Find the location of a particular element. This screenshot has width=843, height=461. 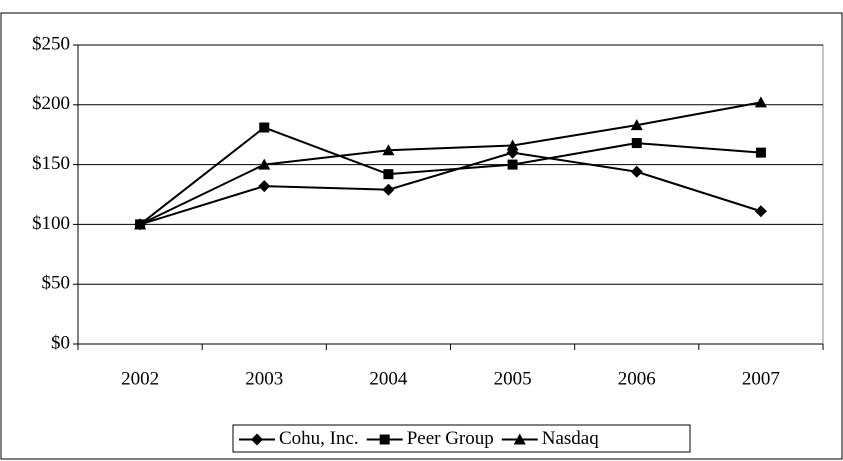

y-tick-label: $200 is located at coordinates (51, 103).